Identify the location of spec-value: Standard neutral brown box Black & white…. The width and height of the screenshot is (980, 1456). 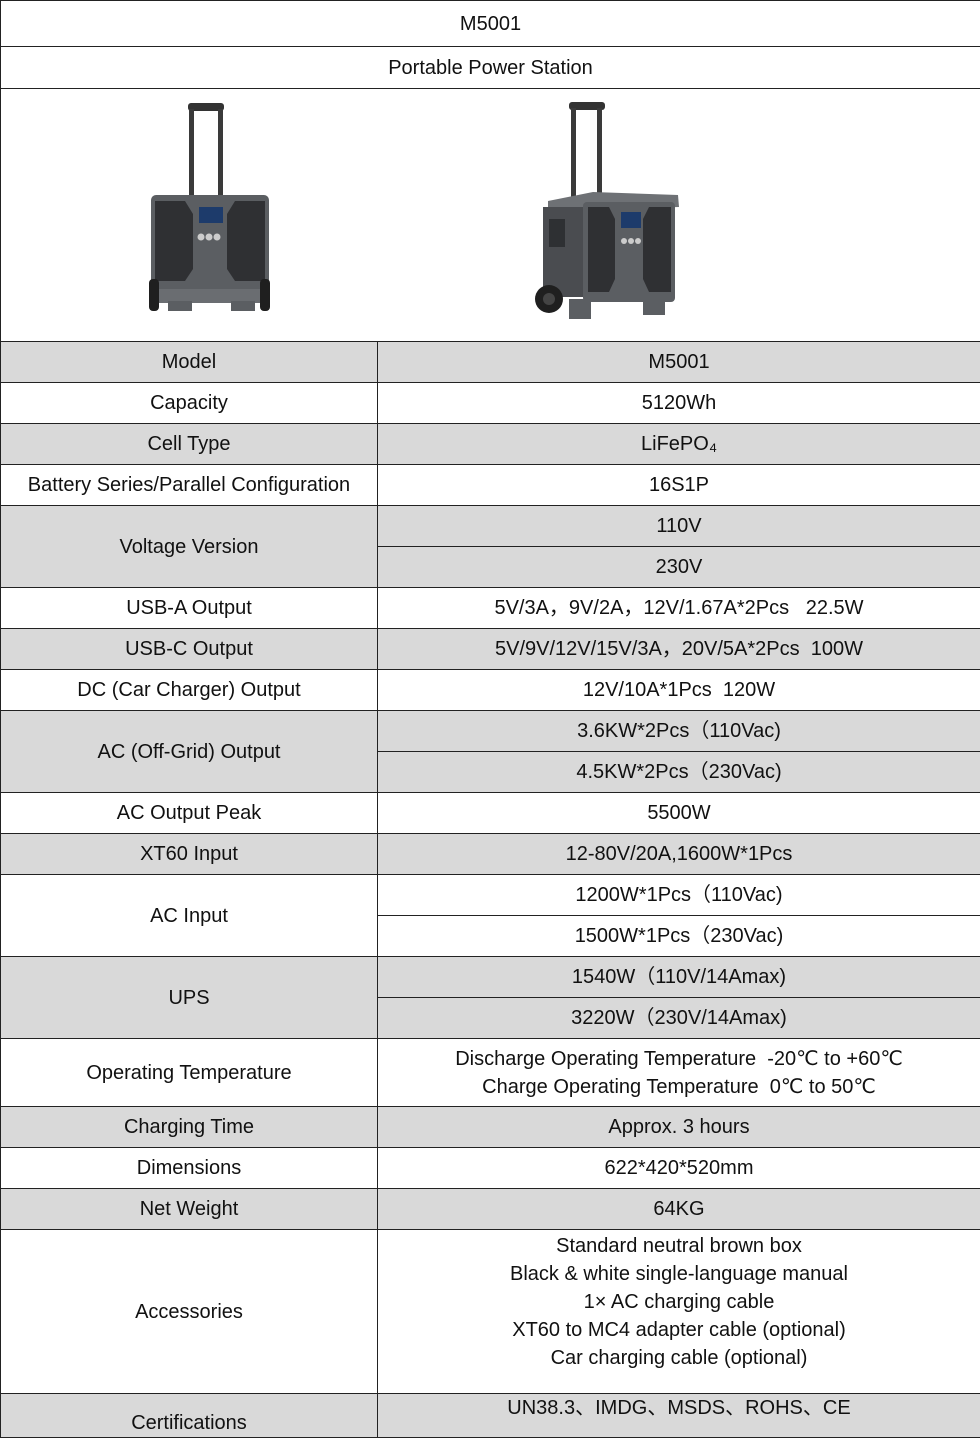
(678, 1311).